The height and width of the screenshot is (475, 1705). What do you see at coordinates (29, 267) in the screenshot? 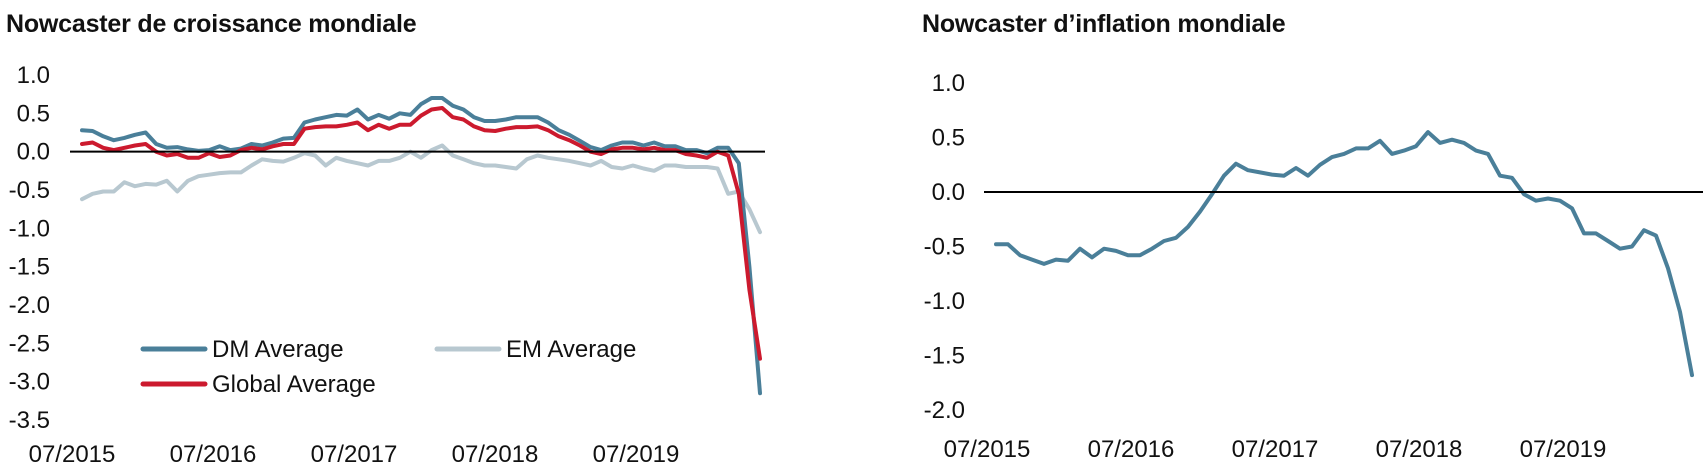
I see `growth-y-tick-label: -1.5` at bounding box center [29, 267].